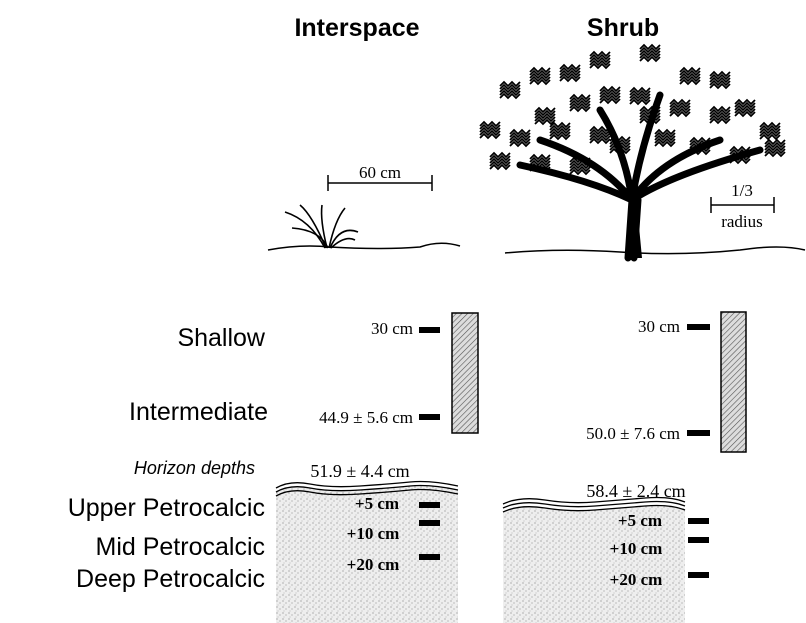 The width and height of the screenshot is (806, 623). I want to click on scale-label: radius, so click(742, 221).